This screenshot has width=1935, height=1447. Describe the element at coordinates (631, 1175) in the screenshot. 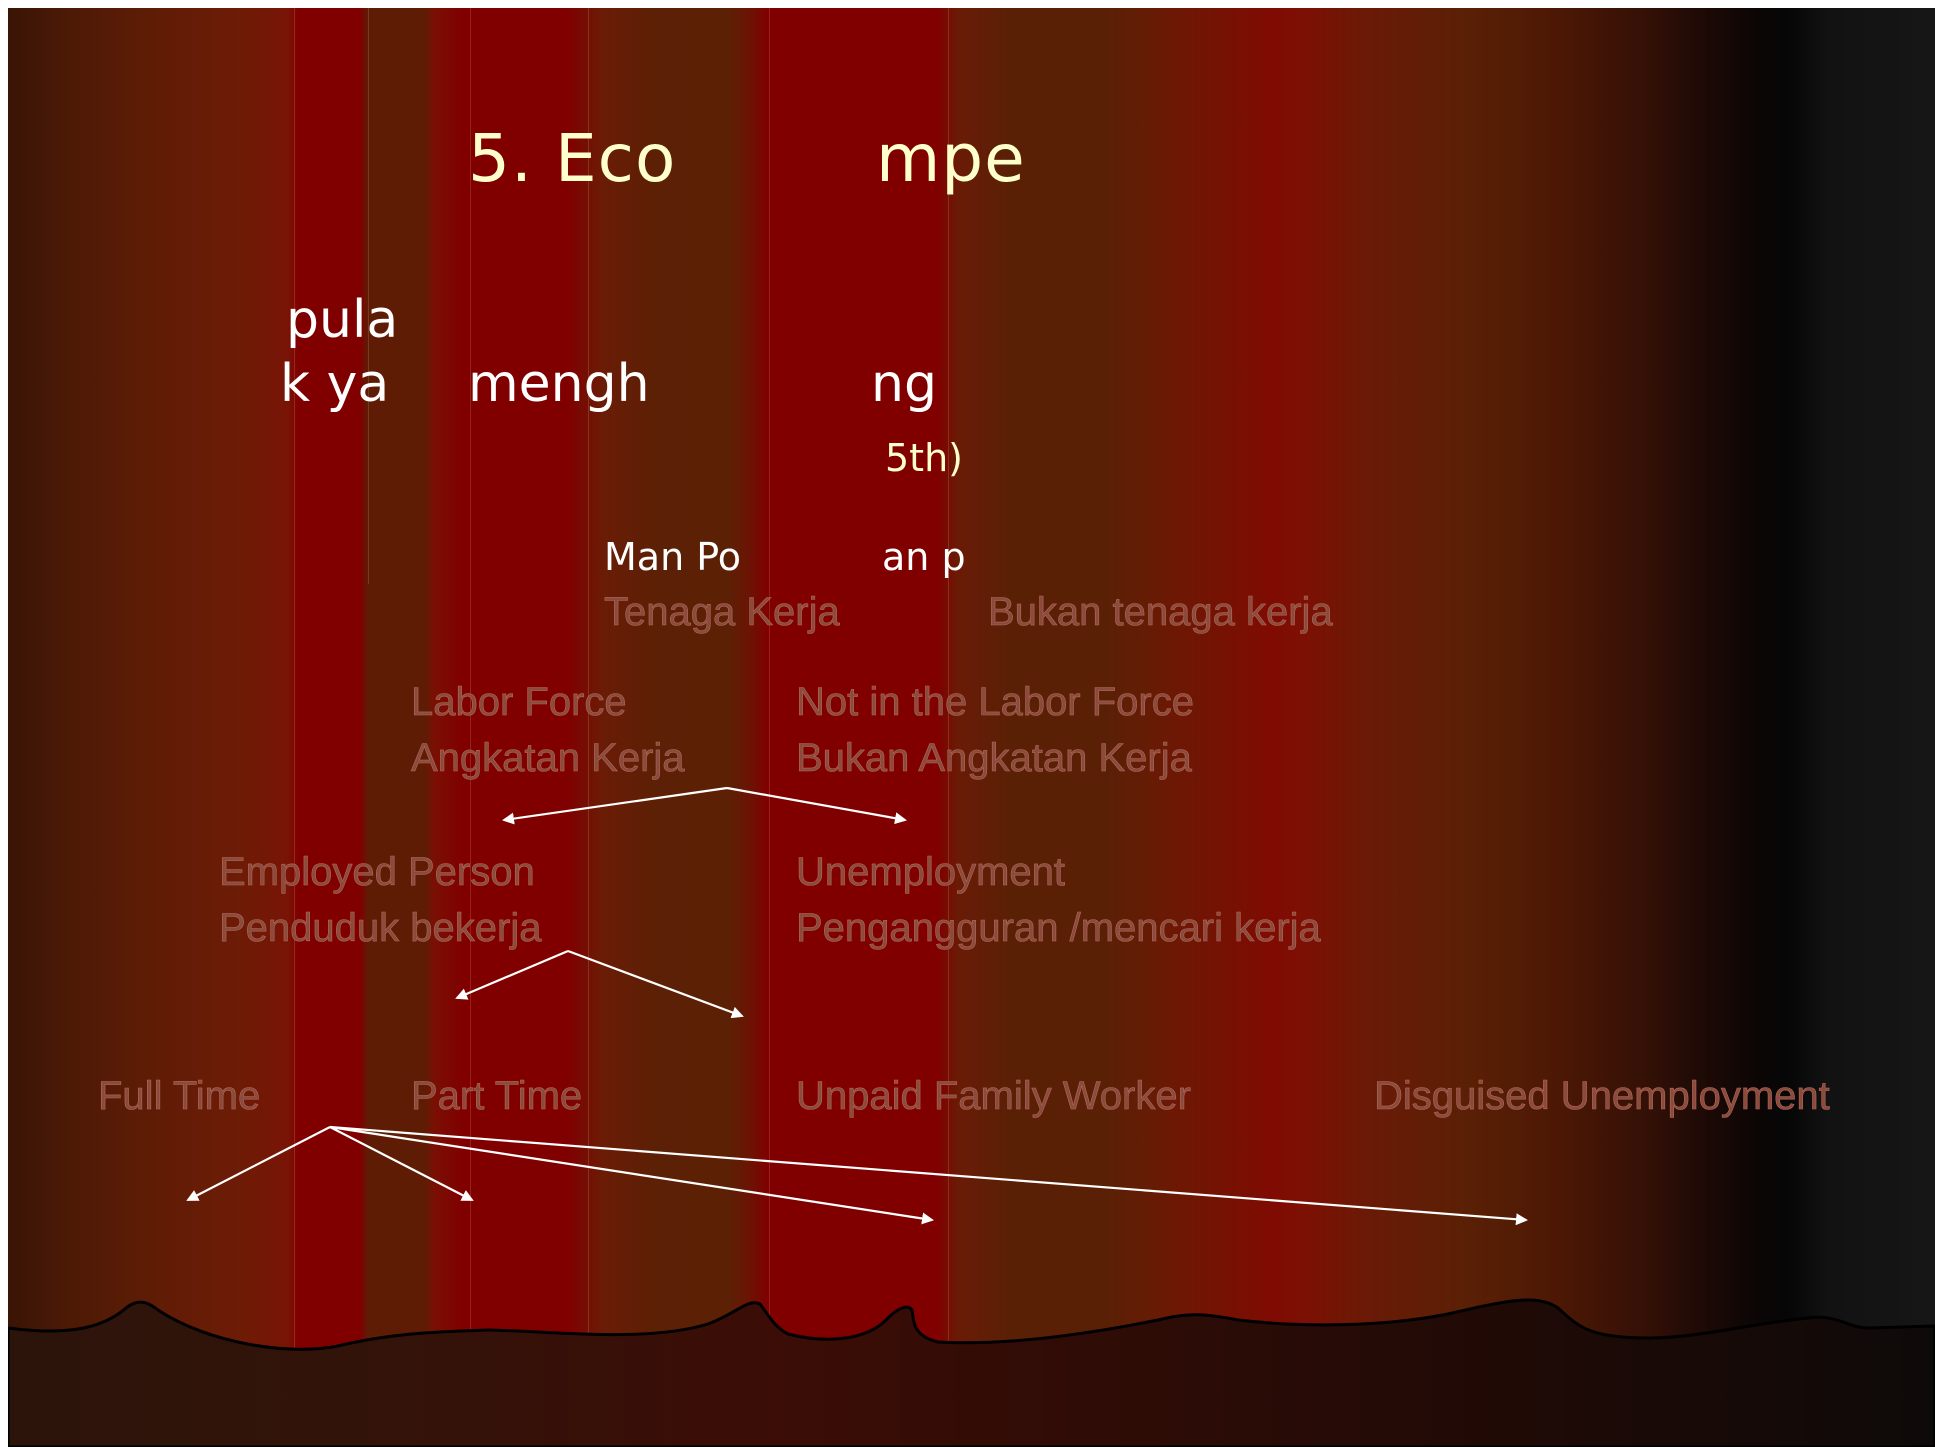

I see `arrow-to-unpaid-family-worker` at that location.